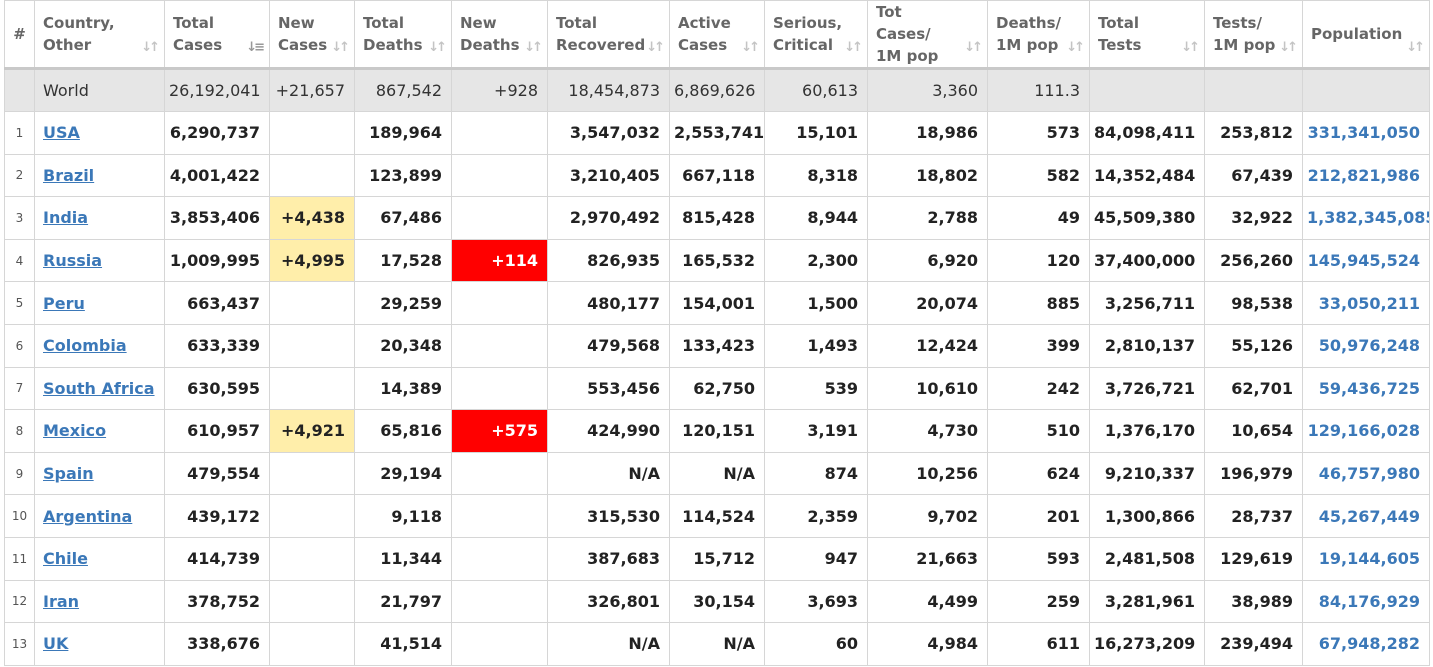 The image size is (1433, 667). Describe the element at coordinates (217, 303) in the screenshot. I see `cell-total-cases: 663,437` at that location.